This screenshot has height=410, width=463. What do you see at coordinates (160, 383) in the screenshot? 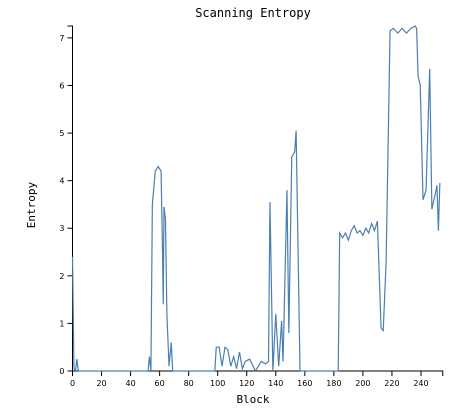
I see `x-tick-label: 60` at bounding box center [160, 383].